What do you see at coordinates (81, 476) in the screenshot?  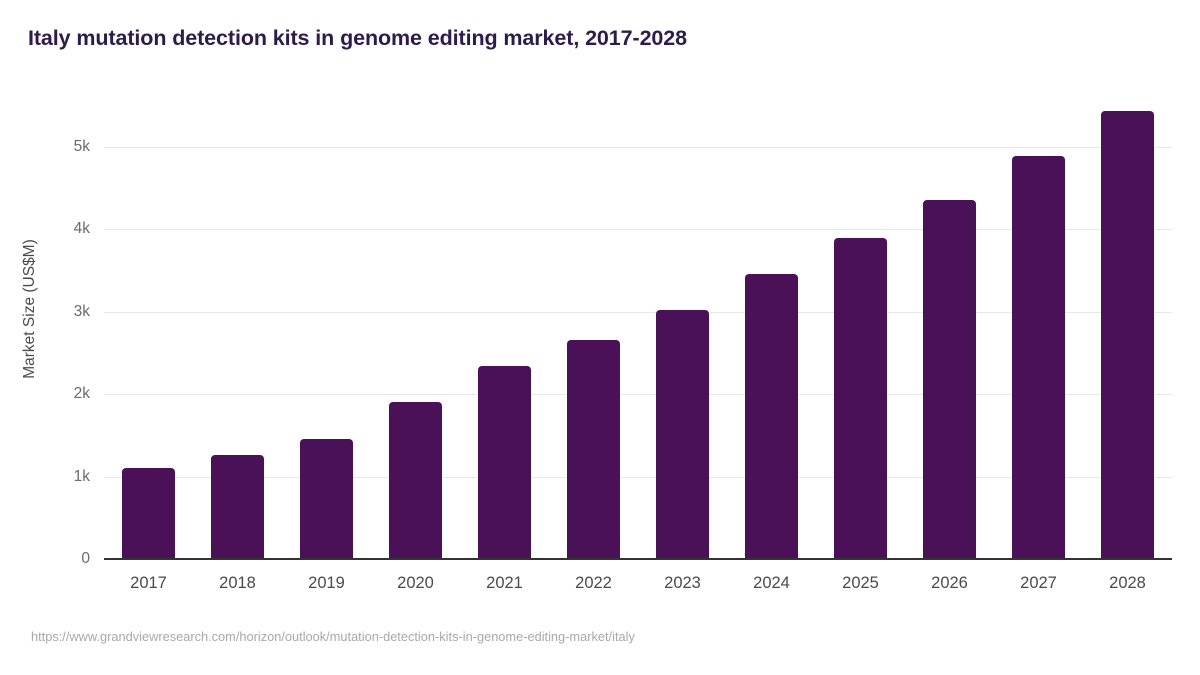 I see `y-tick-label: 1k` at bounding box center [81, 476].